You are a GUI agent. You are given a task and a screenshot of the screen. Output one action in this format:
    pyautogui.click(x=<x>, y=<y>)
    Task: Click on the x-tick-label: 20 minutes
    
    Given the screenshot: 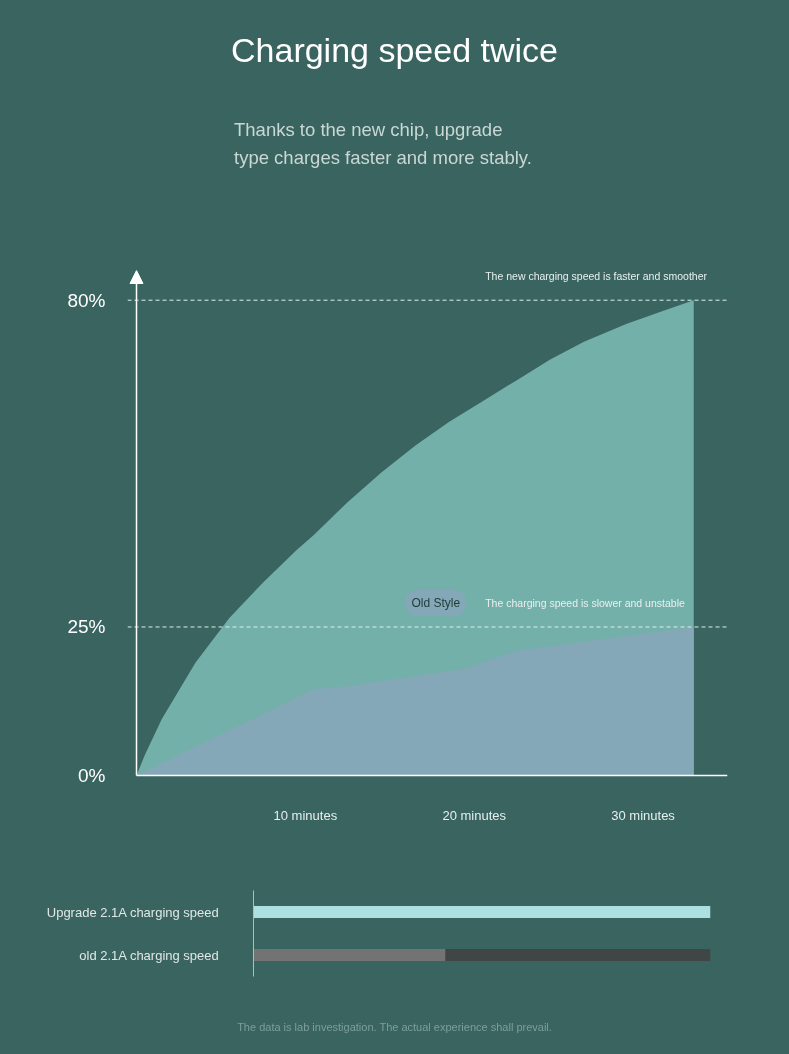 What is the action you would take?
    pyautogui.click(x=474, y=815)
    